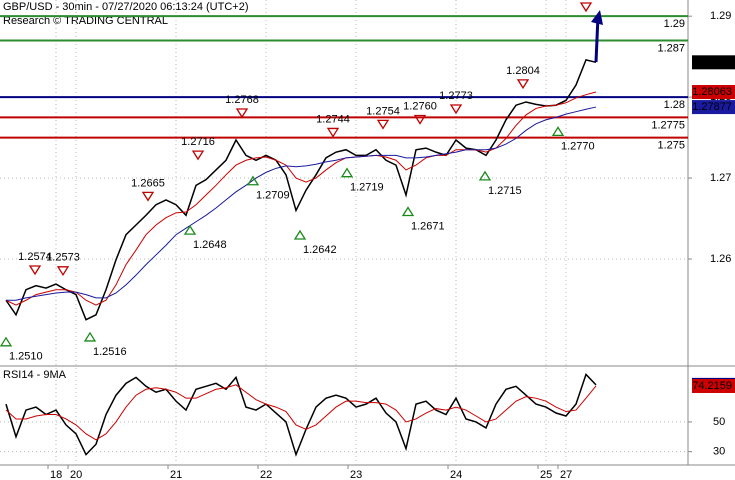 The height and width of the screenshot is (480, 735). What do you see at coordinates (719, 452) in the screenshot?
I see `y-tick-label: 30` at bounding box center [719, 452].